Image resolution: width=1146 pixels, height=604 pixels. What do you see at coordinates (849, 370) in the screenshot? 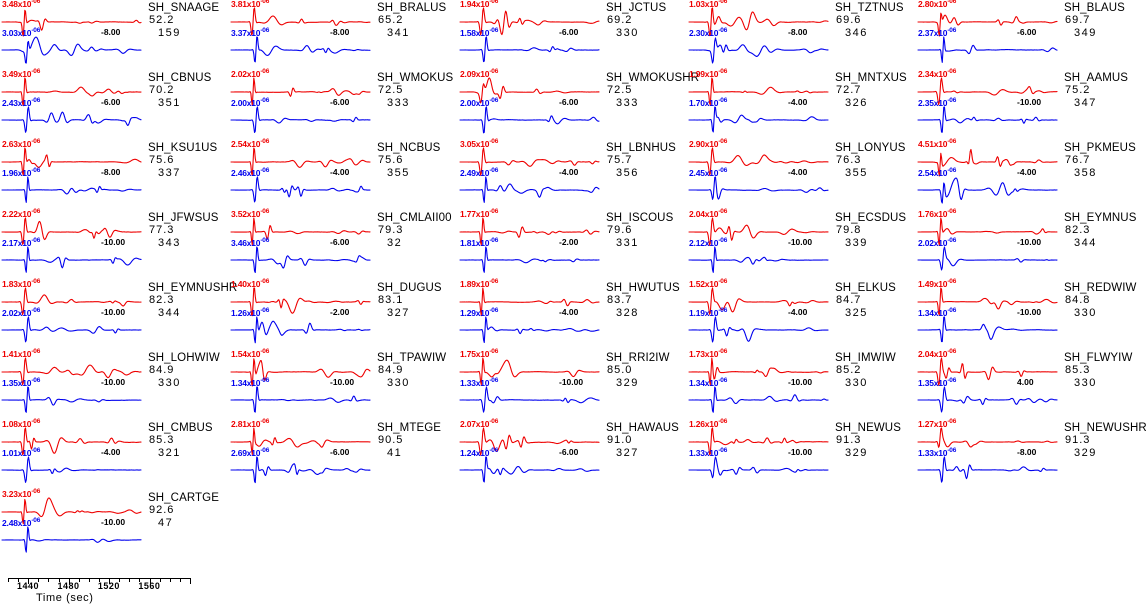
I see `epicentral-distance: 85.2` at bounding box center [849, 370].